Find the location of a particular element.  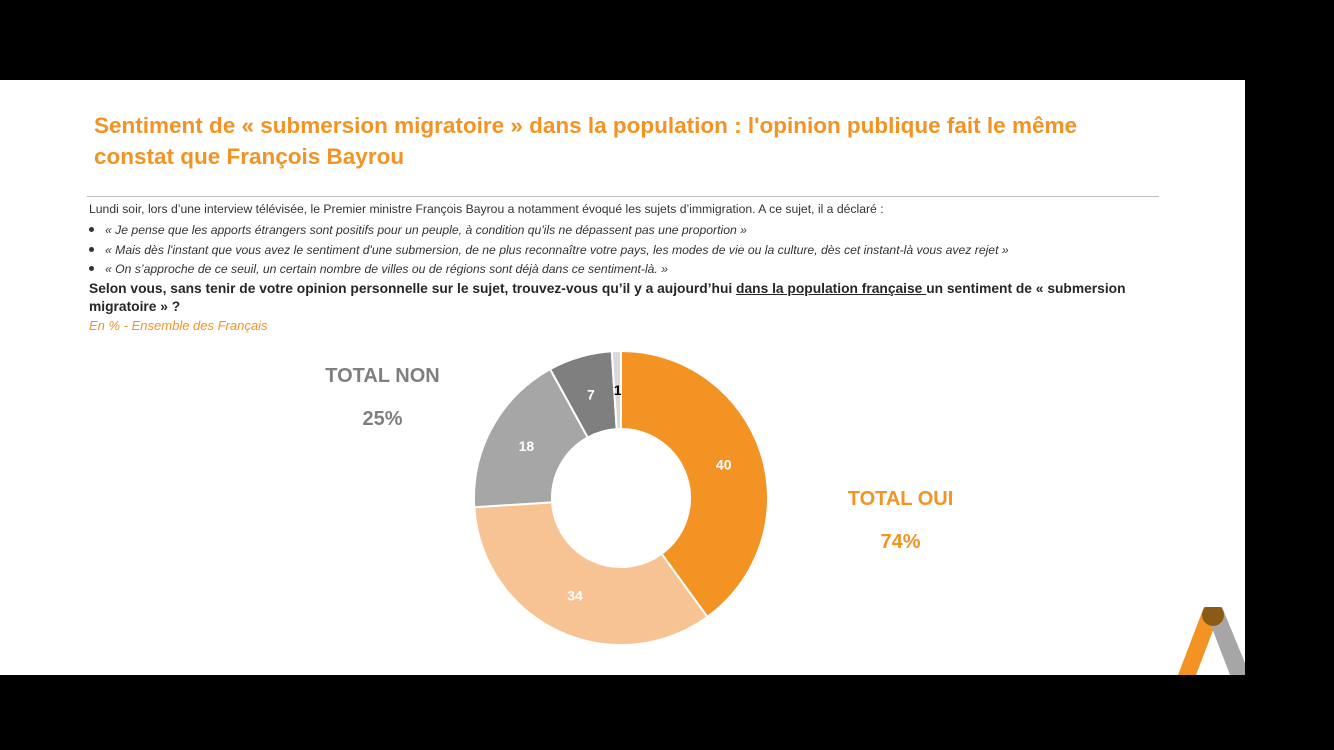

divider is located at coordinates (623, 196).